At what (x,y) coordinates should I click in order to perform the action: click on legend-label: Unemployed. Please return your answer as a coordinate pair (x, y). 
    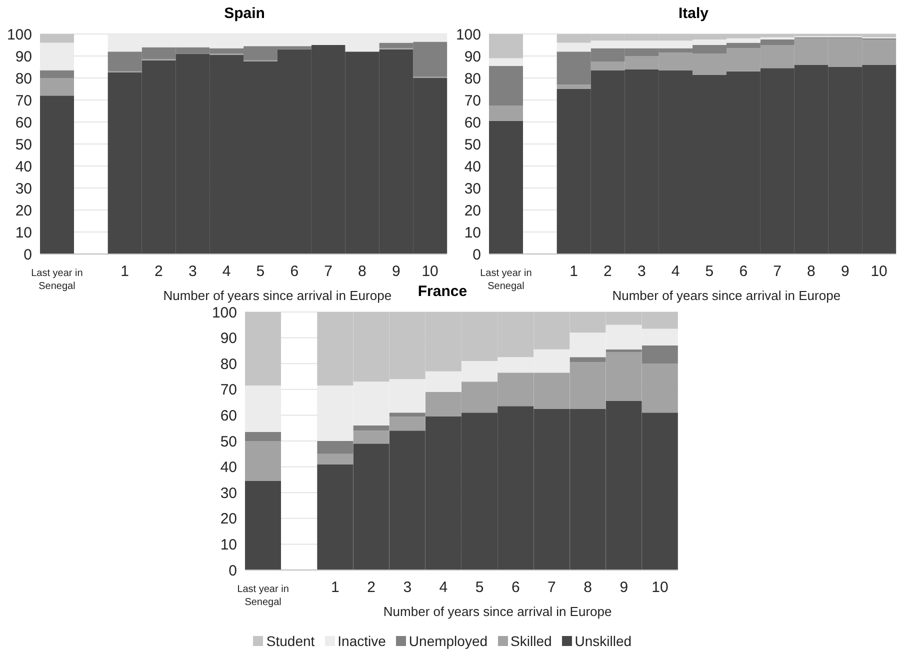
    Looking at the image, I should click on (448, 641).